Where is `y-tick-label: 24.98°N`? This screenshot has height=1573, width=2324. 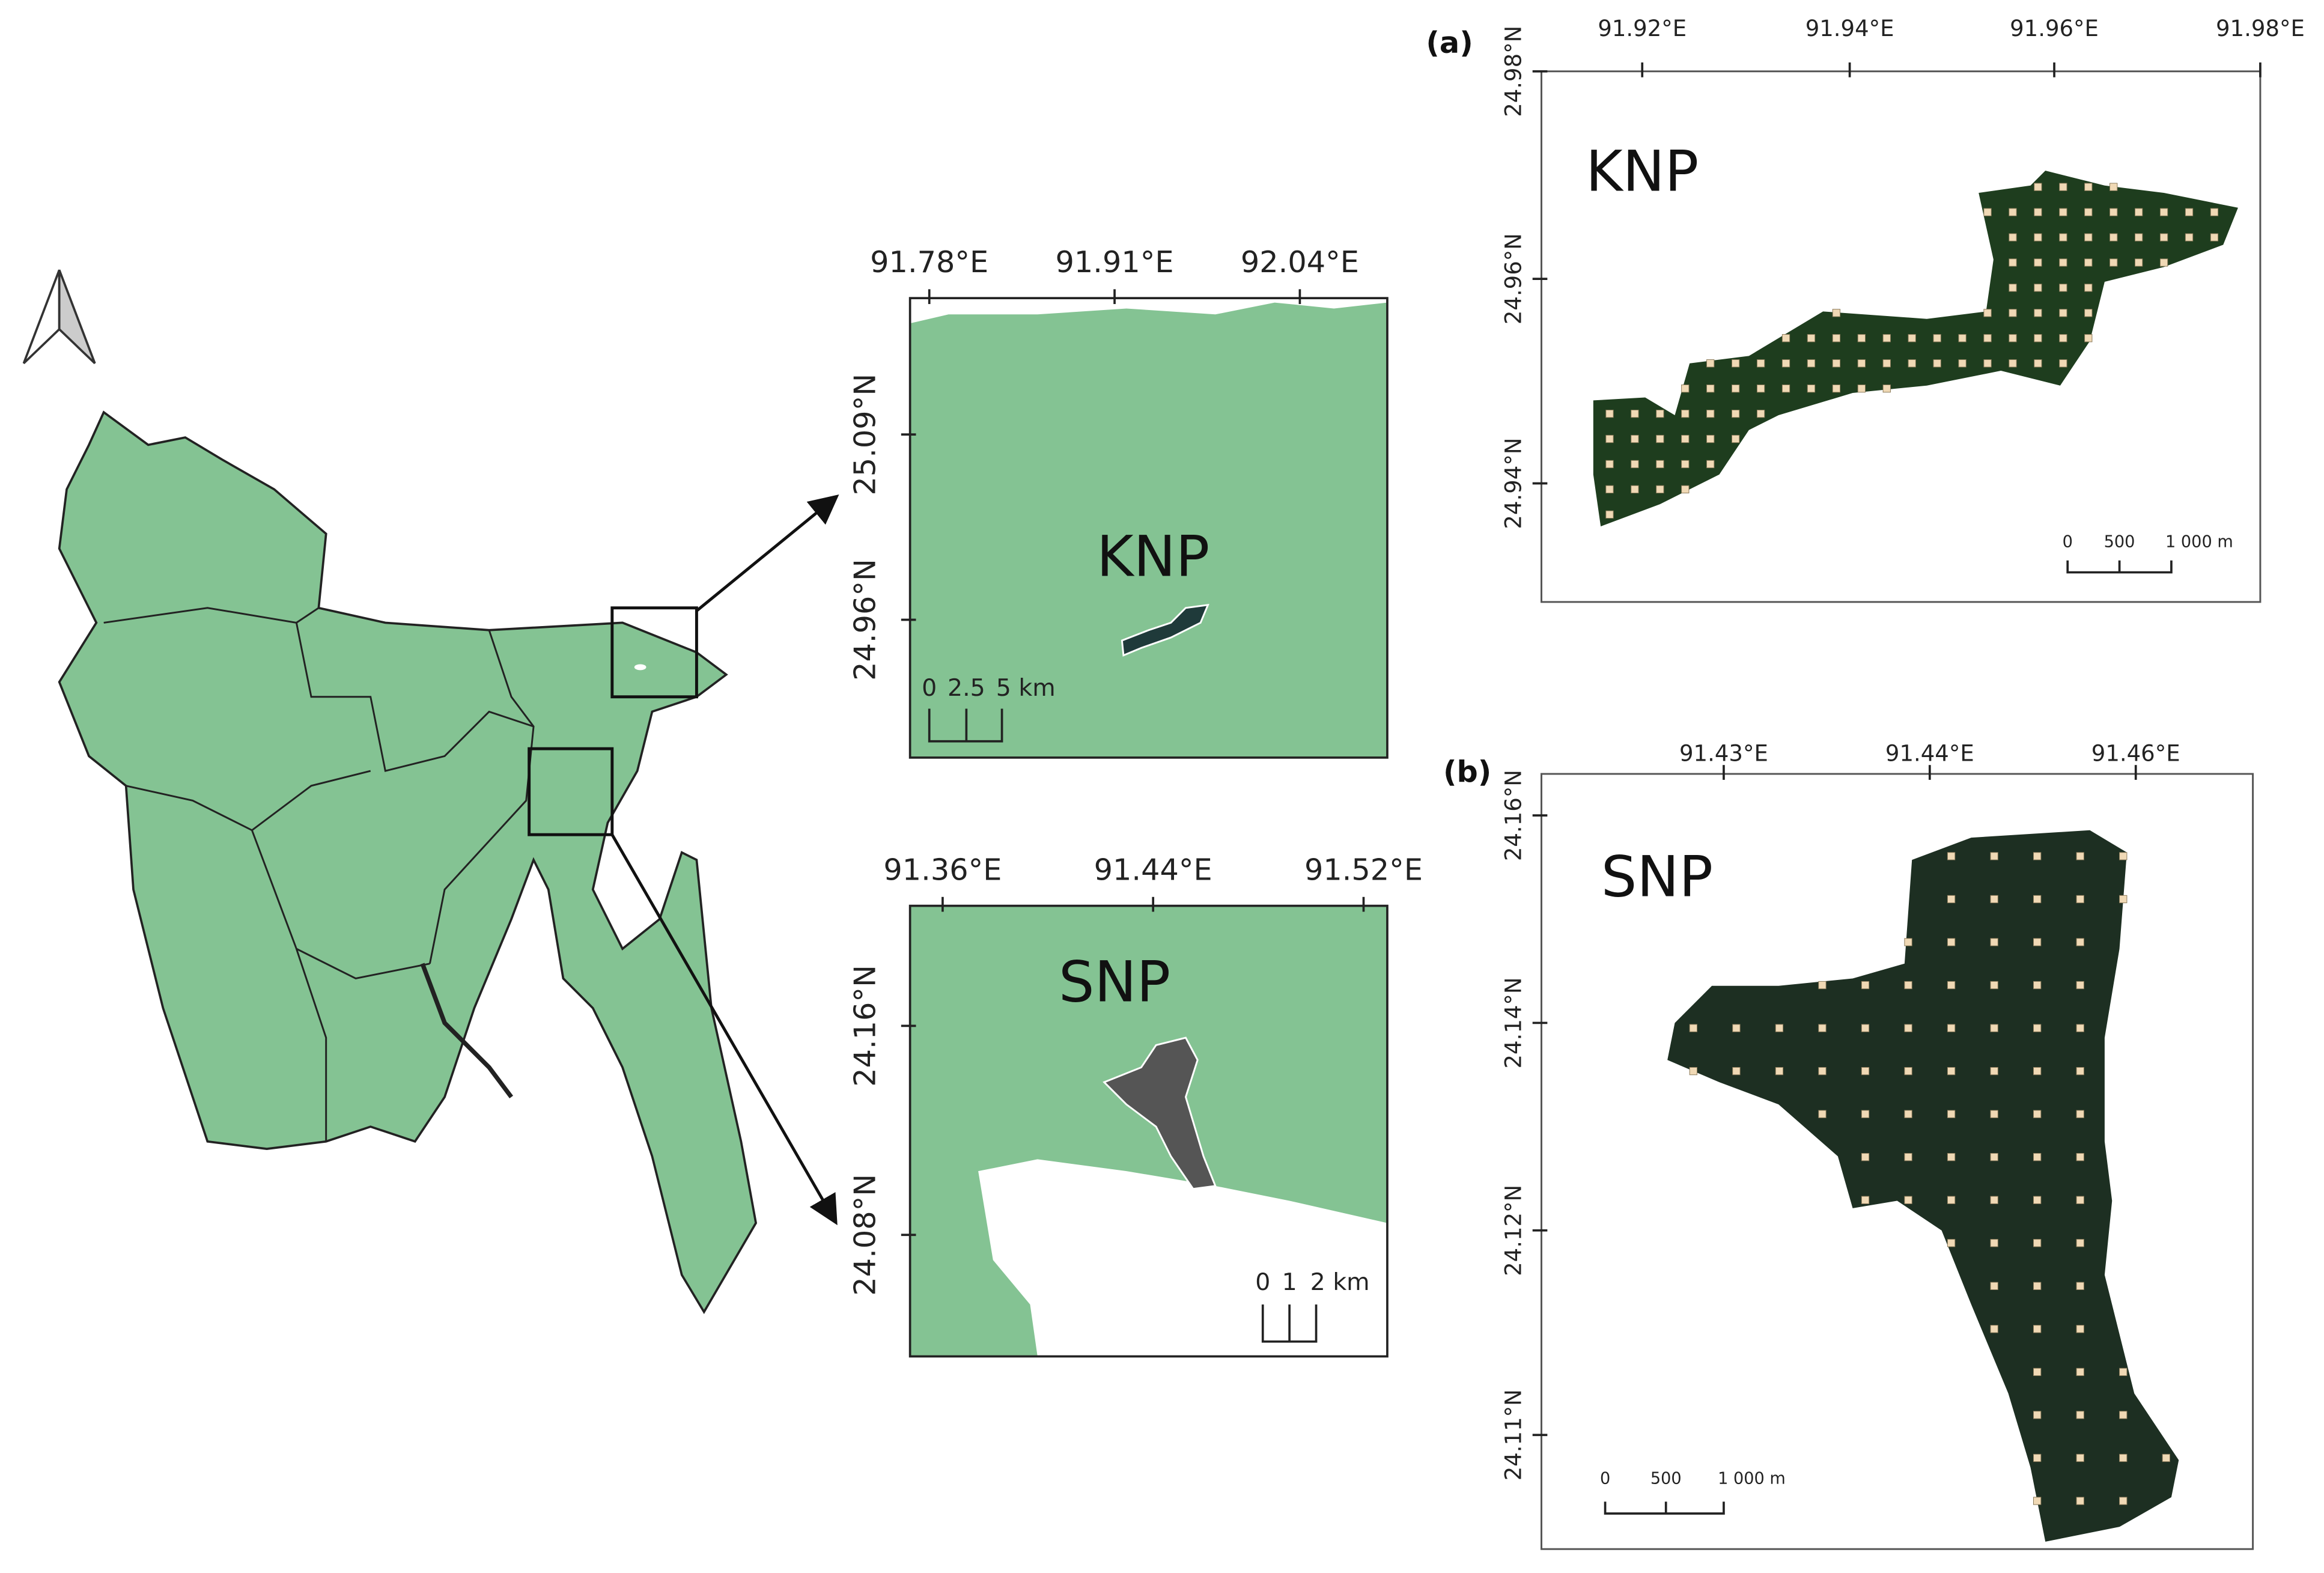
y-tick-label: 24.98°N is located at coordinates (1514, 71).